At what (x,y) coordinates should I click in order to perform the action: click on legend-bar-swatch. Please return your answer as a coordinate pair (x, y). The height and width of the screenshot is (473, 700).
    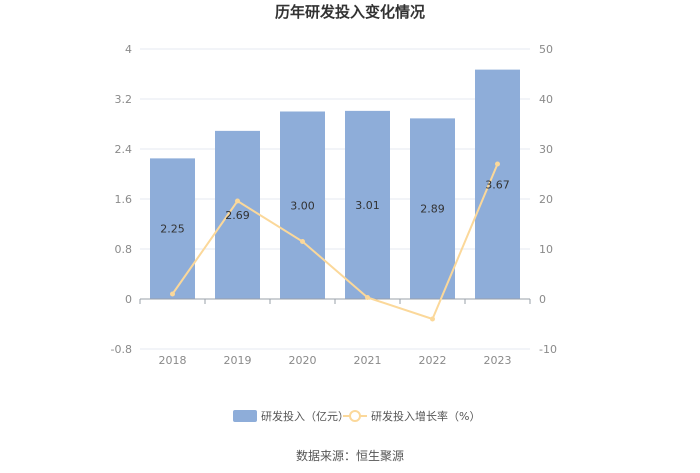
    Looking at the image, I should click on (245, 416).